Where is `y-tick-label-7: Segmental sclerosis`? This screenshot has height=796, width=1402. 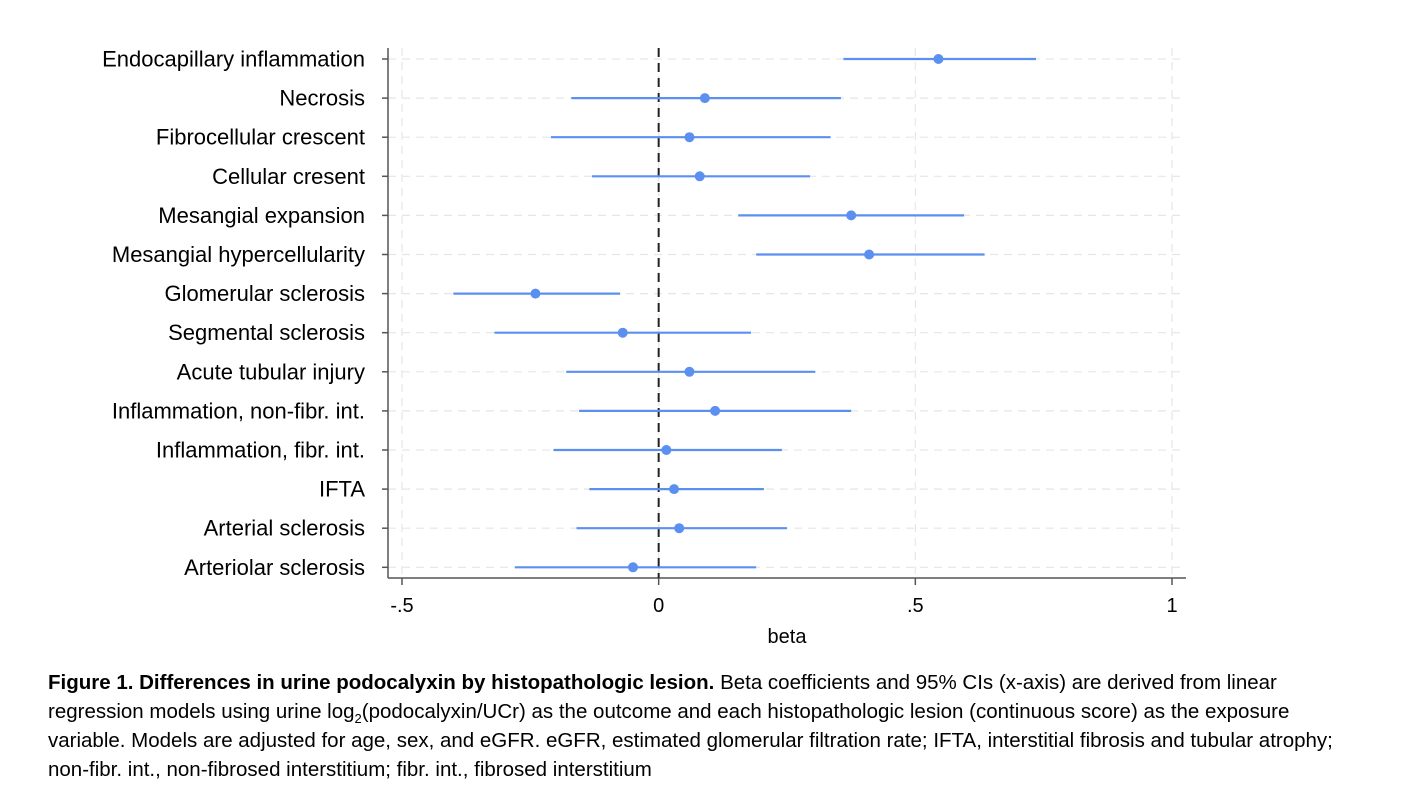 y-tick-label-7: Segmental sclerosis is located at coordinates (266, 332).